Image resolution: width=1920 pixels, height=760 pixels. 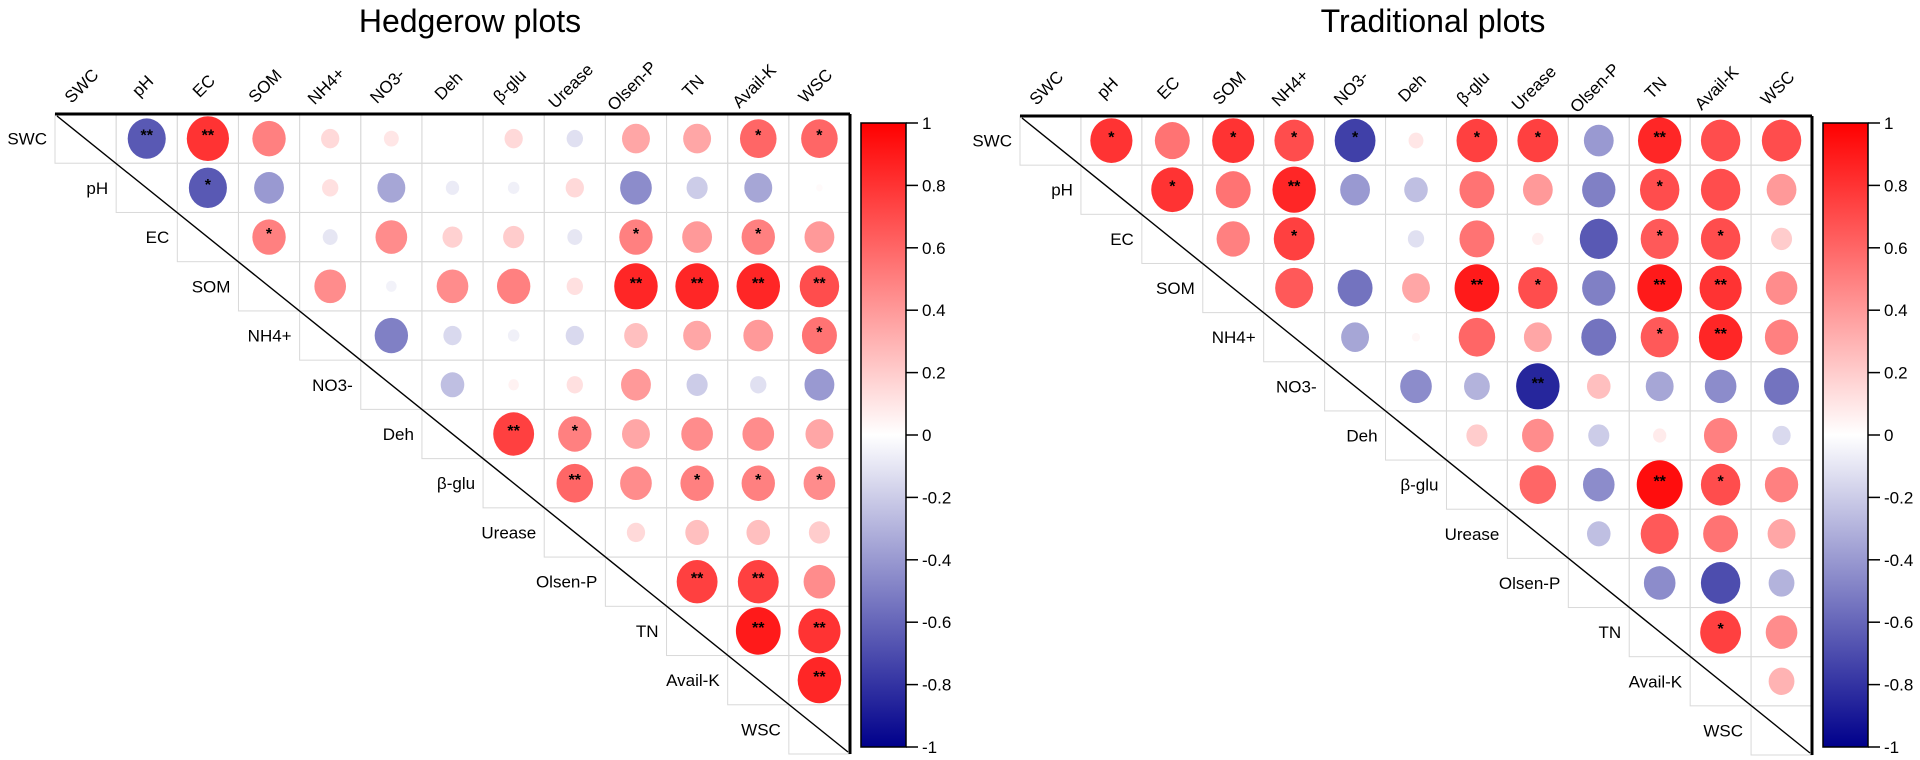 I want to click on colorbar-tick-label: 0, so click(x=1888, y=435).